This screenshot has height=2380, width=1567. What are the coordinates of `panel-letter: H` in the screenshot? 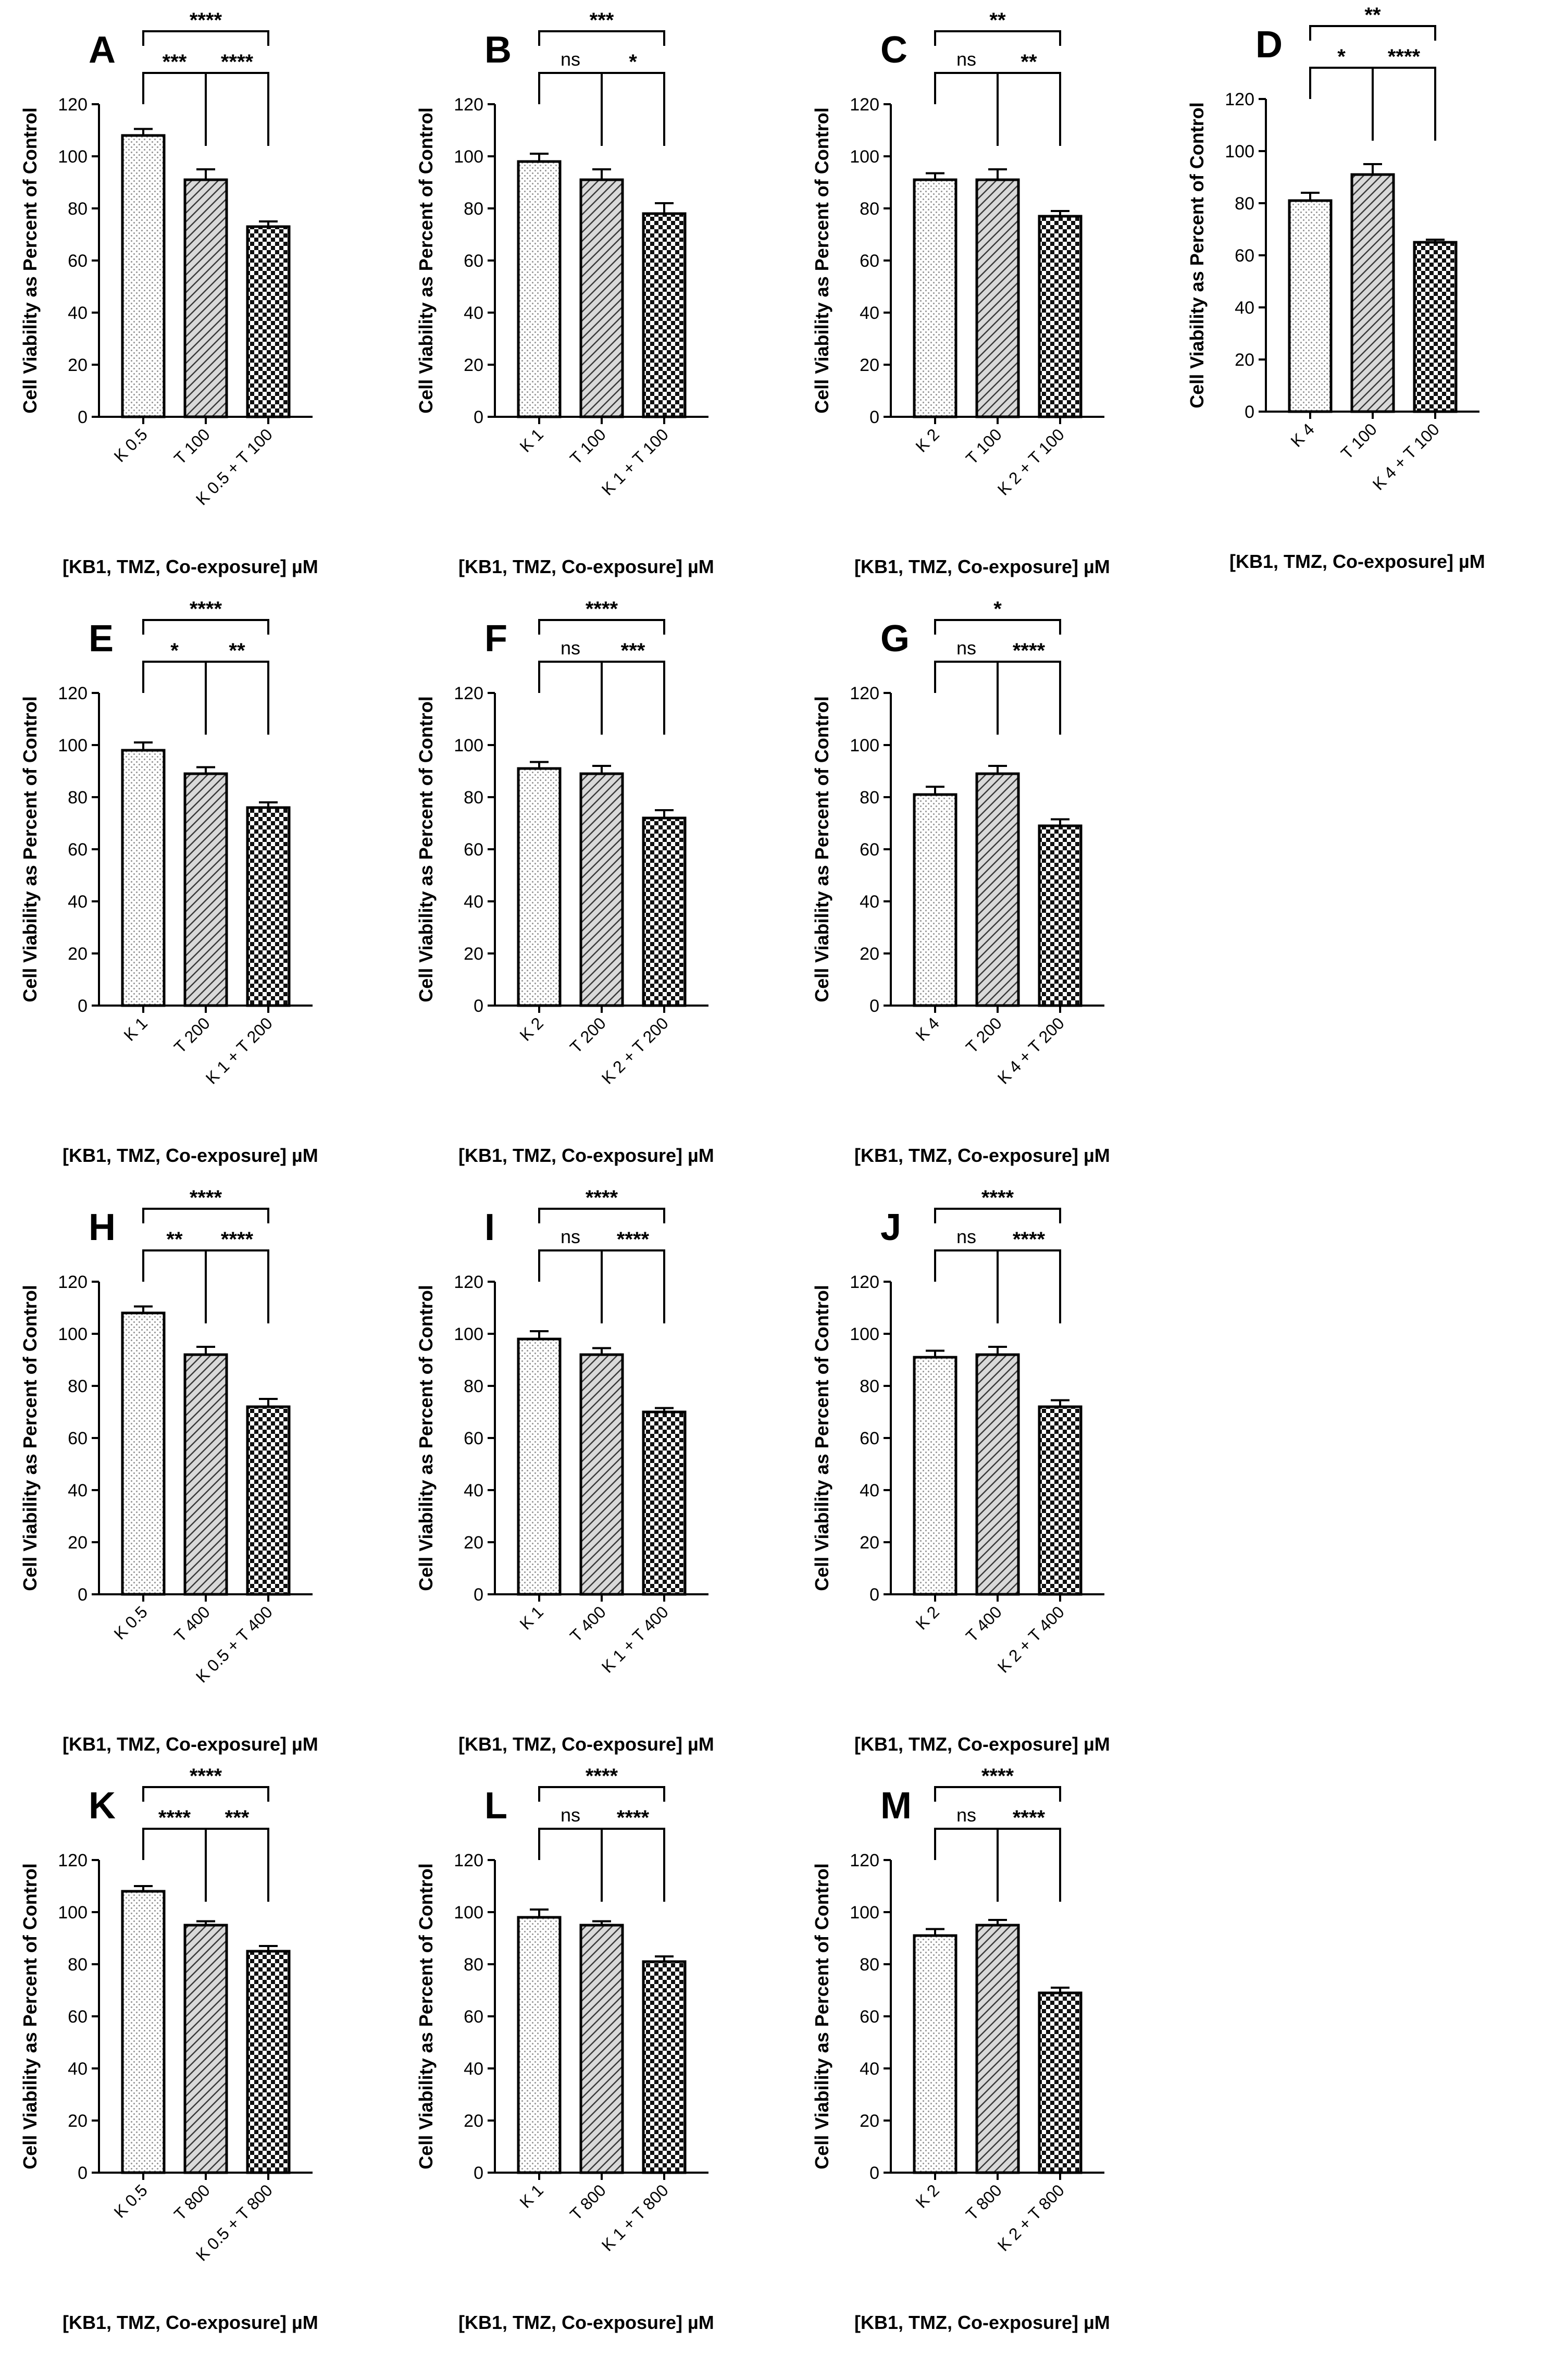 It's located at (102, 1227).